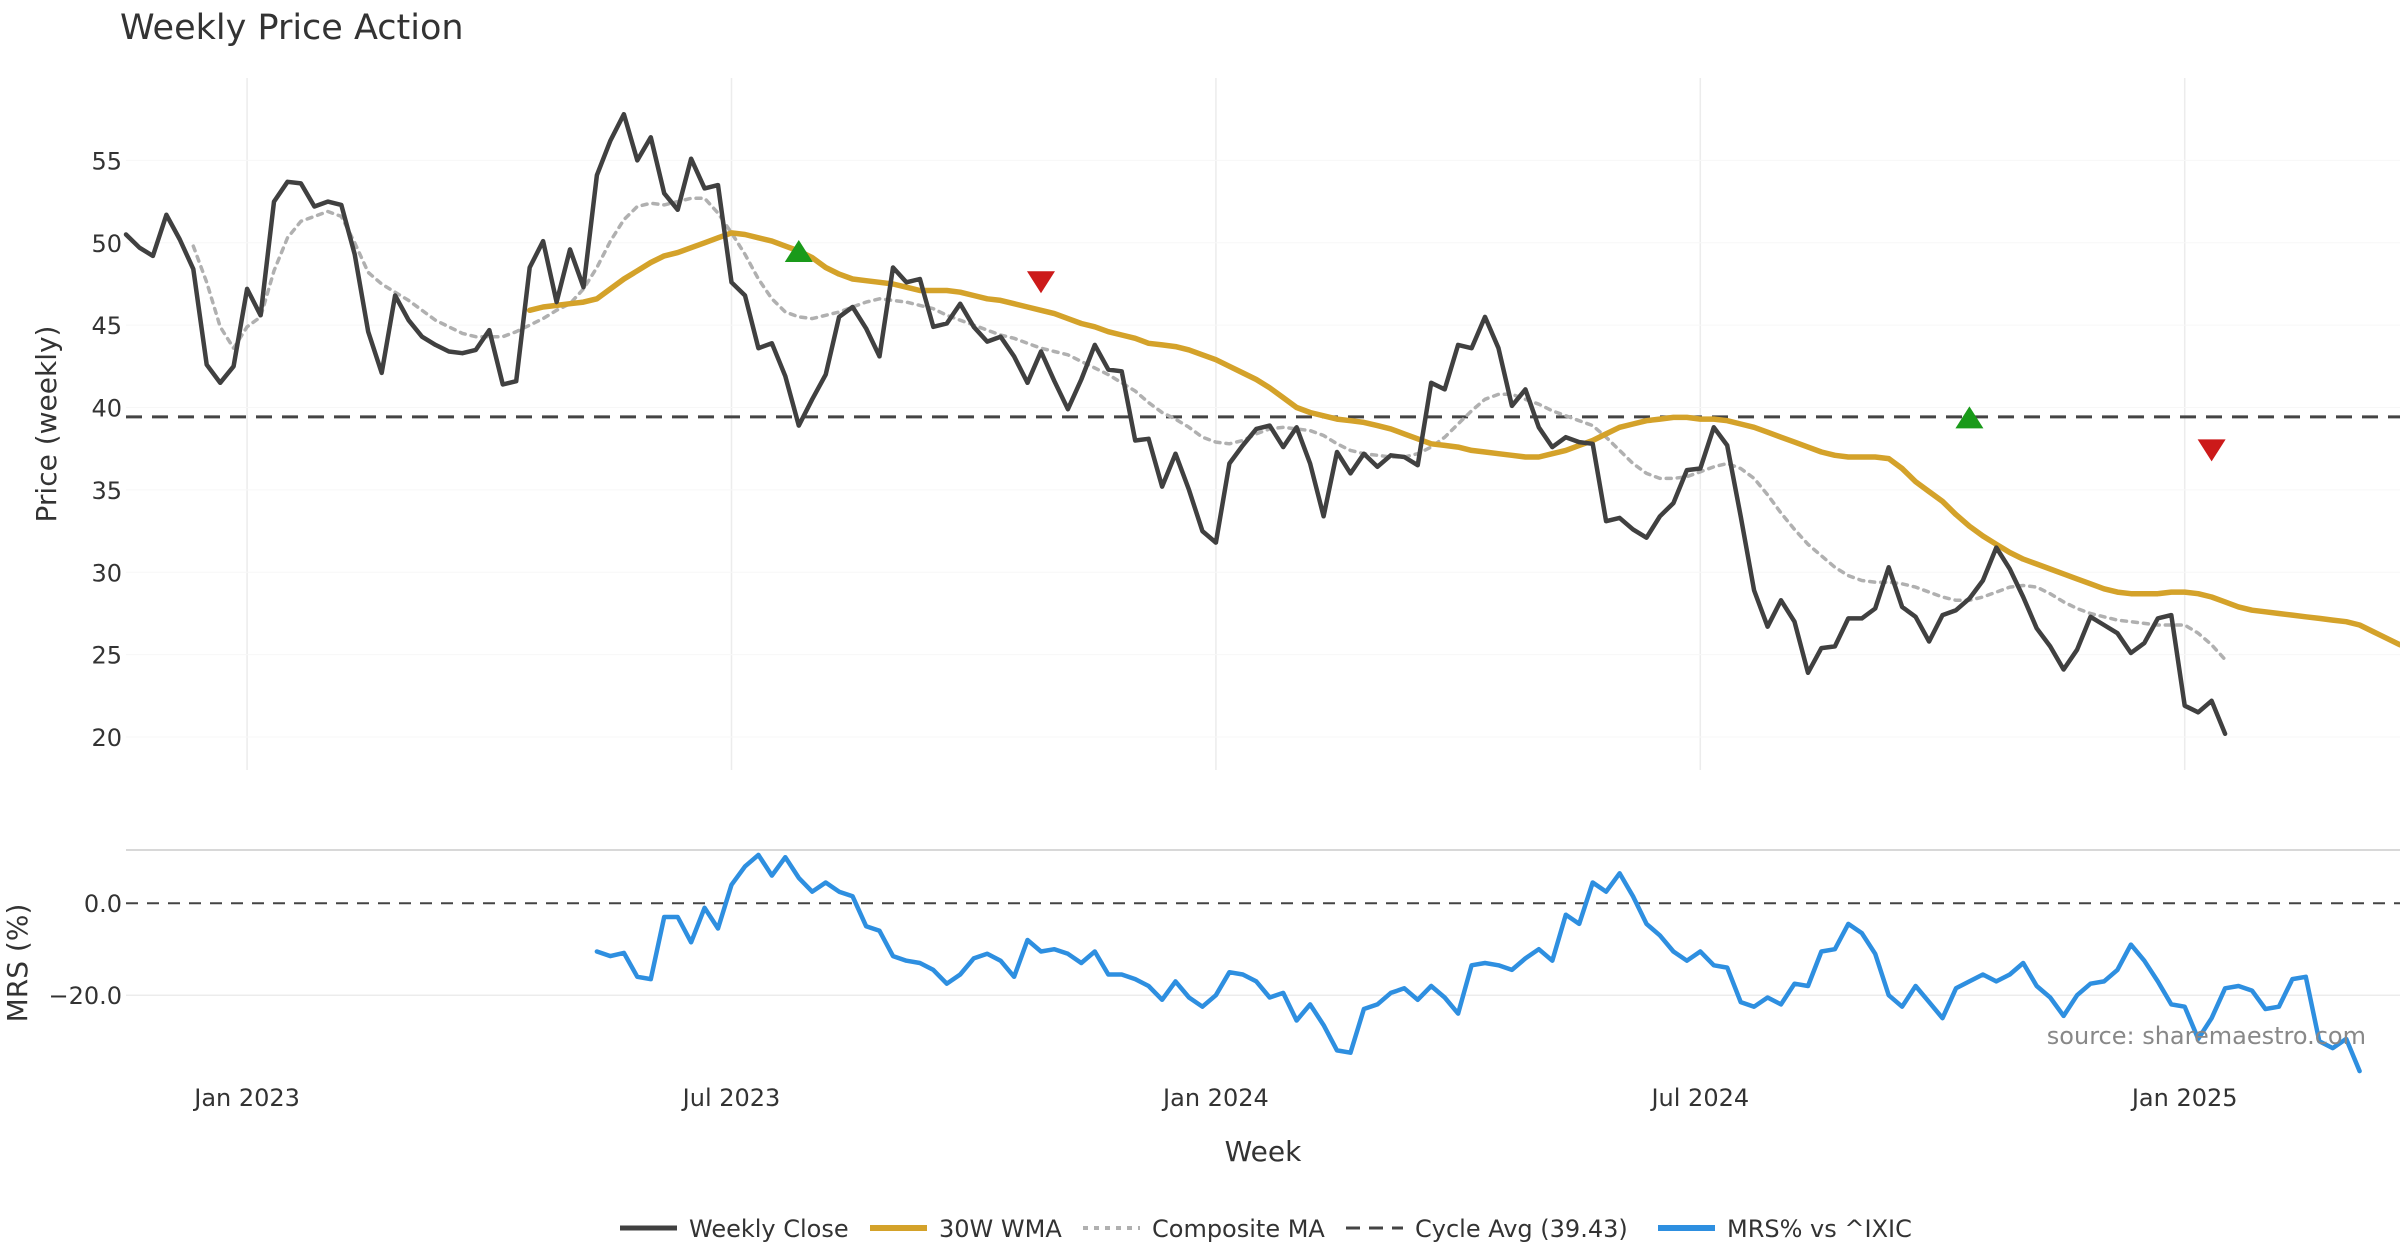 This screenshot has height=1260, width=2400. Describe the element at coordinates (1478, 963) in the screenshot. I see `mrs-line` at that location.